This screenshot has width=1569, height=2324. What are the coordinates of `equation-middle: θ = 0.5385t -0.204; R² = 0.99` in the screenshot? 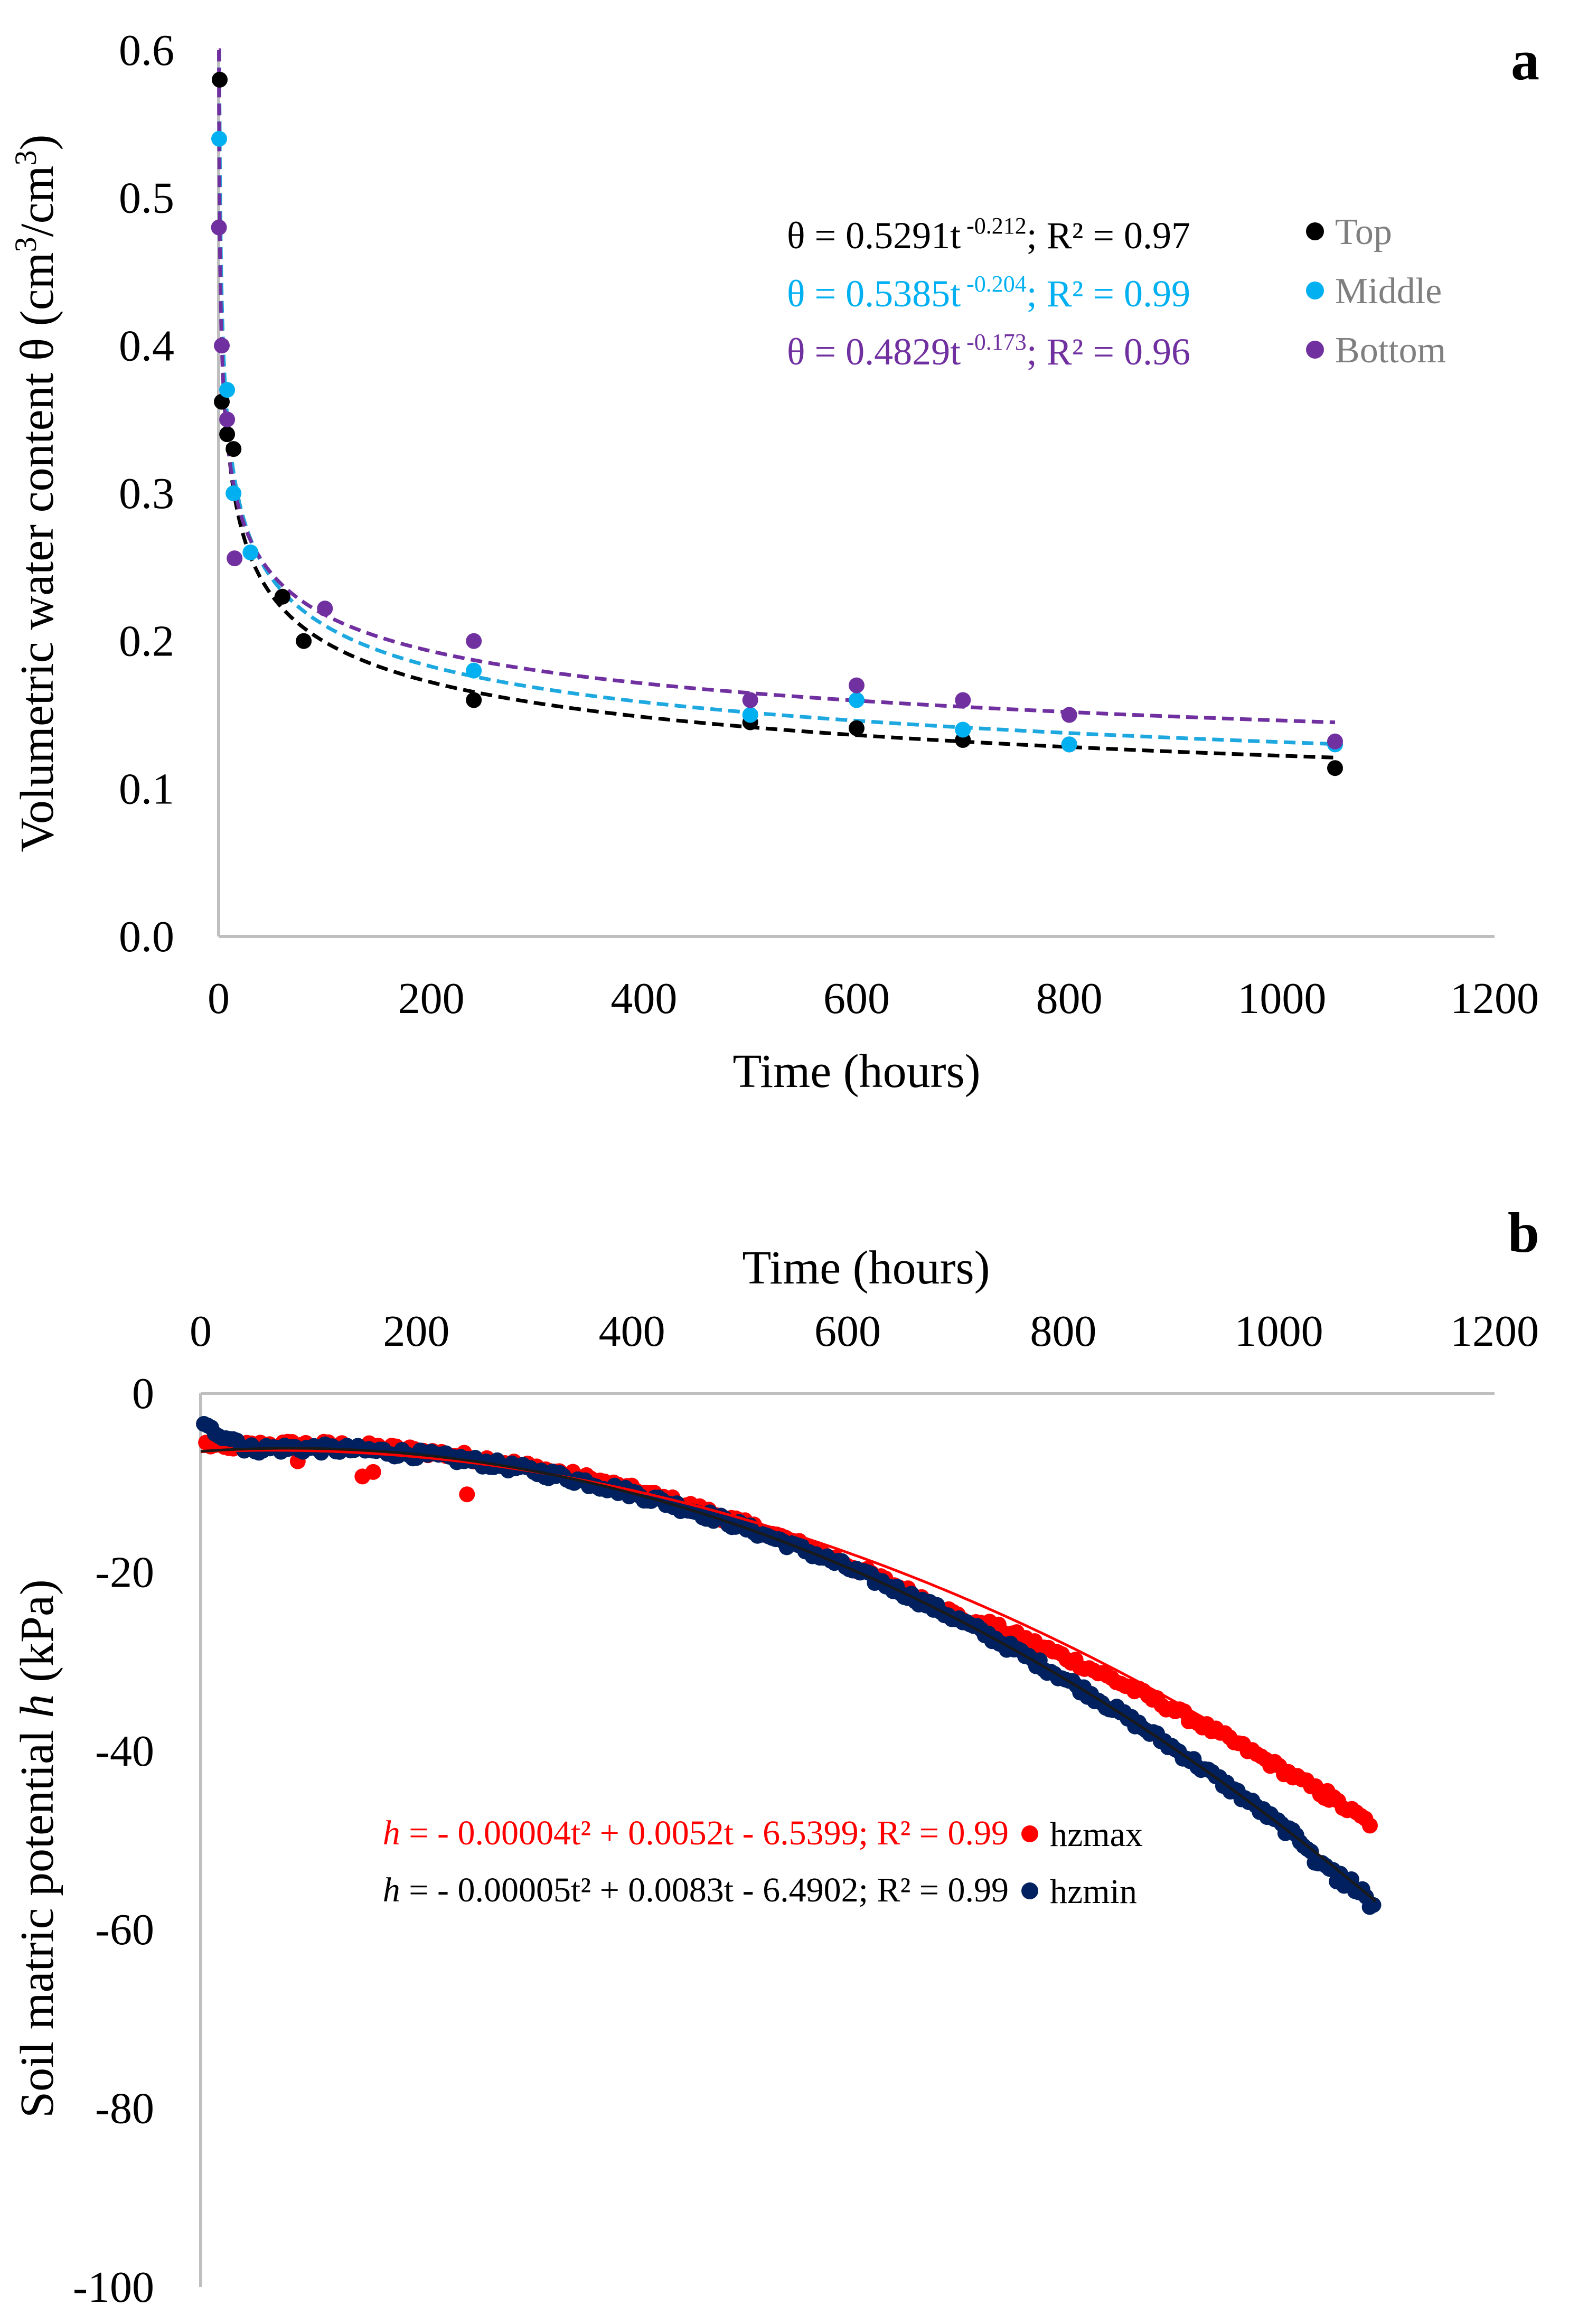 It's located at (989, 293).